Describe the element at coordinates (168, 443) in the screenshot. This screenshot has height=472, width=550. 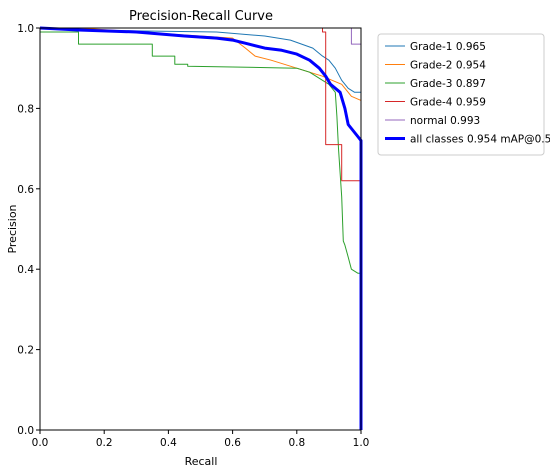
I see `x-tick-label: 0.4` at that location.